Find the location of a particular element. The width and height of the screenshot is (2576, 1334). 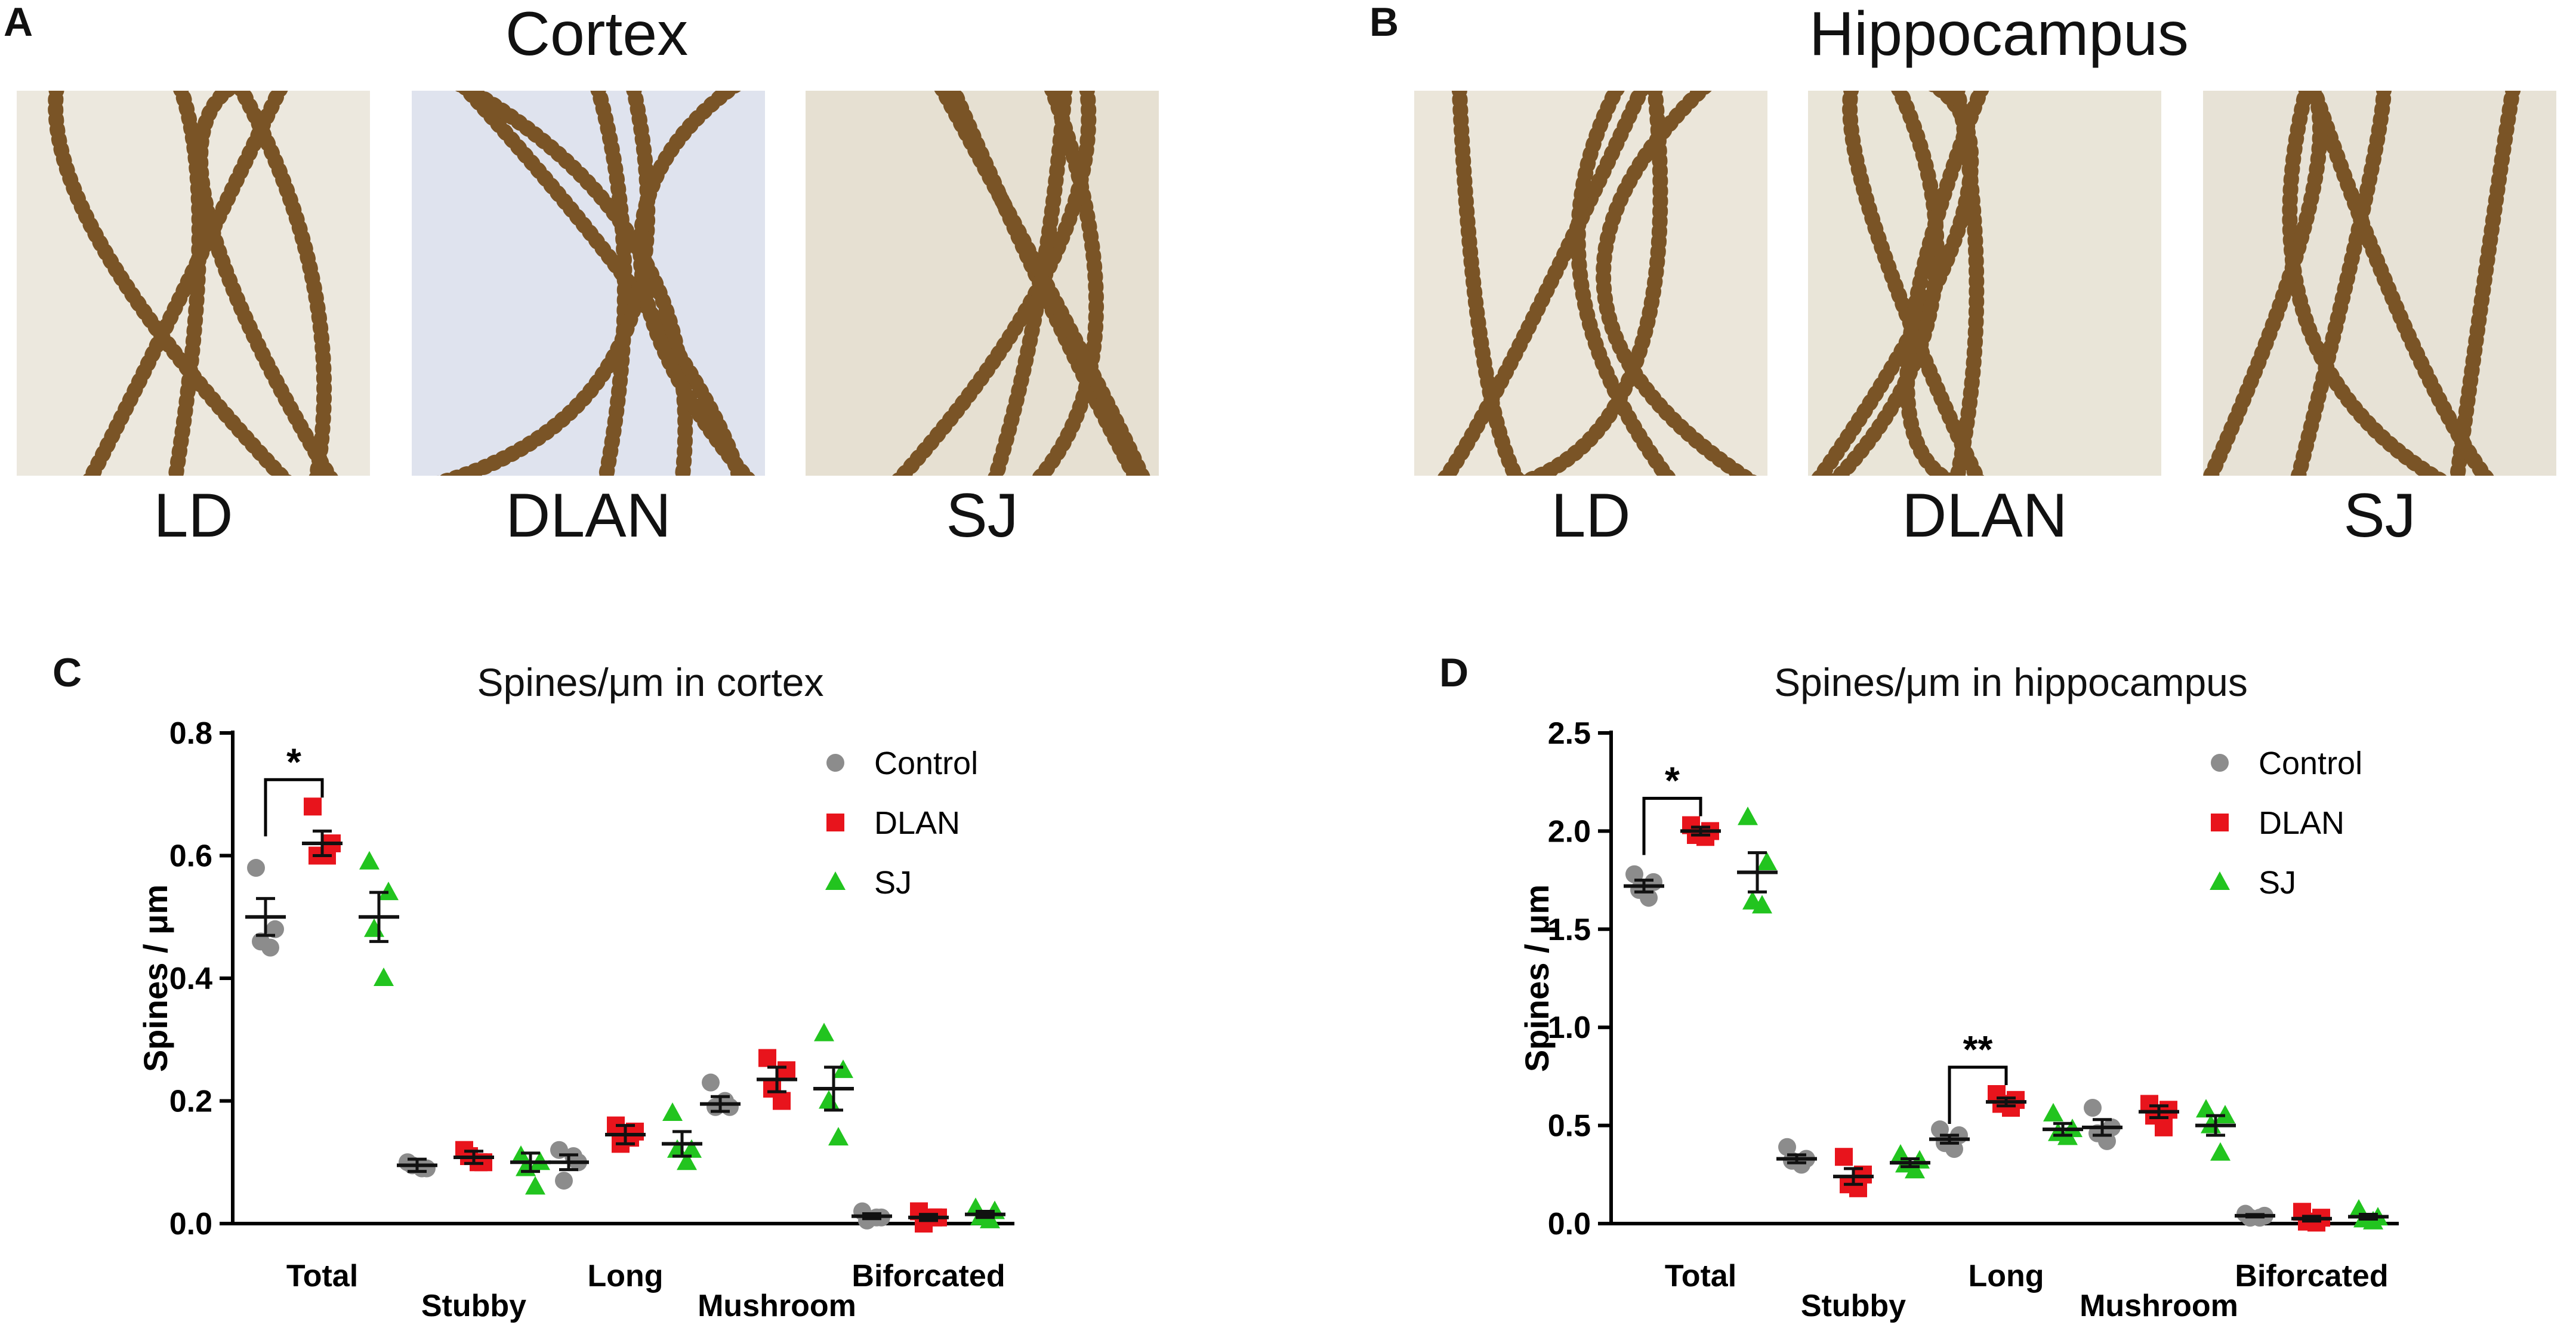

hippocampus-ld-micrograph is located at coordinates (1590, 283).